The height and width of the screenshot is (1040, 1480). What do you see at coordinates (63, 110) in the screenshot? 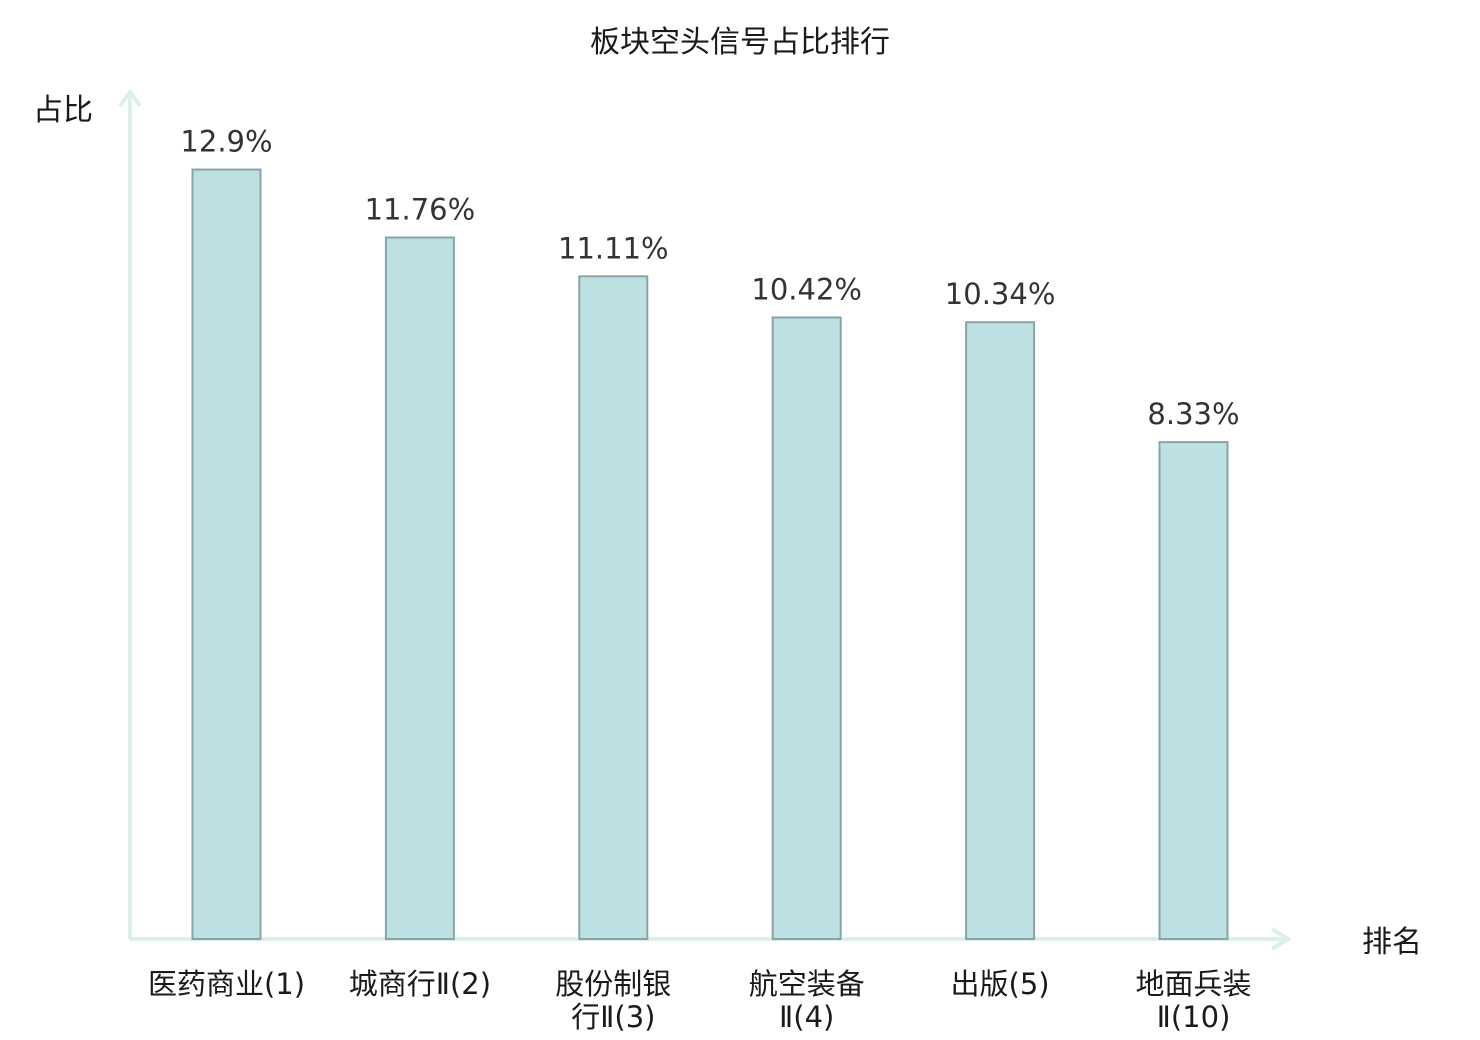
I see `y-axis-label: 占比` at bounding box center [63, 110].